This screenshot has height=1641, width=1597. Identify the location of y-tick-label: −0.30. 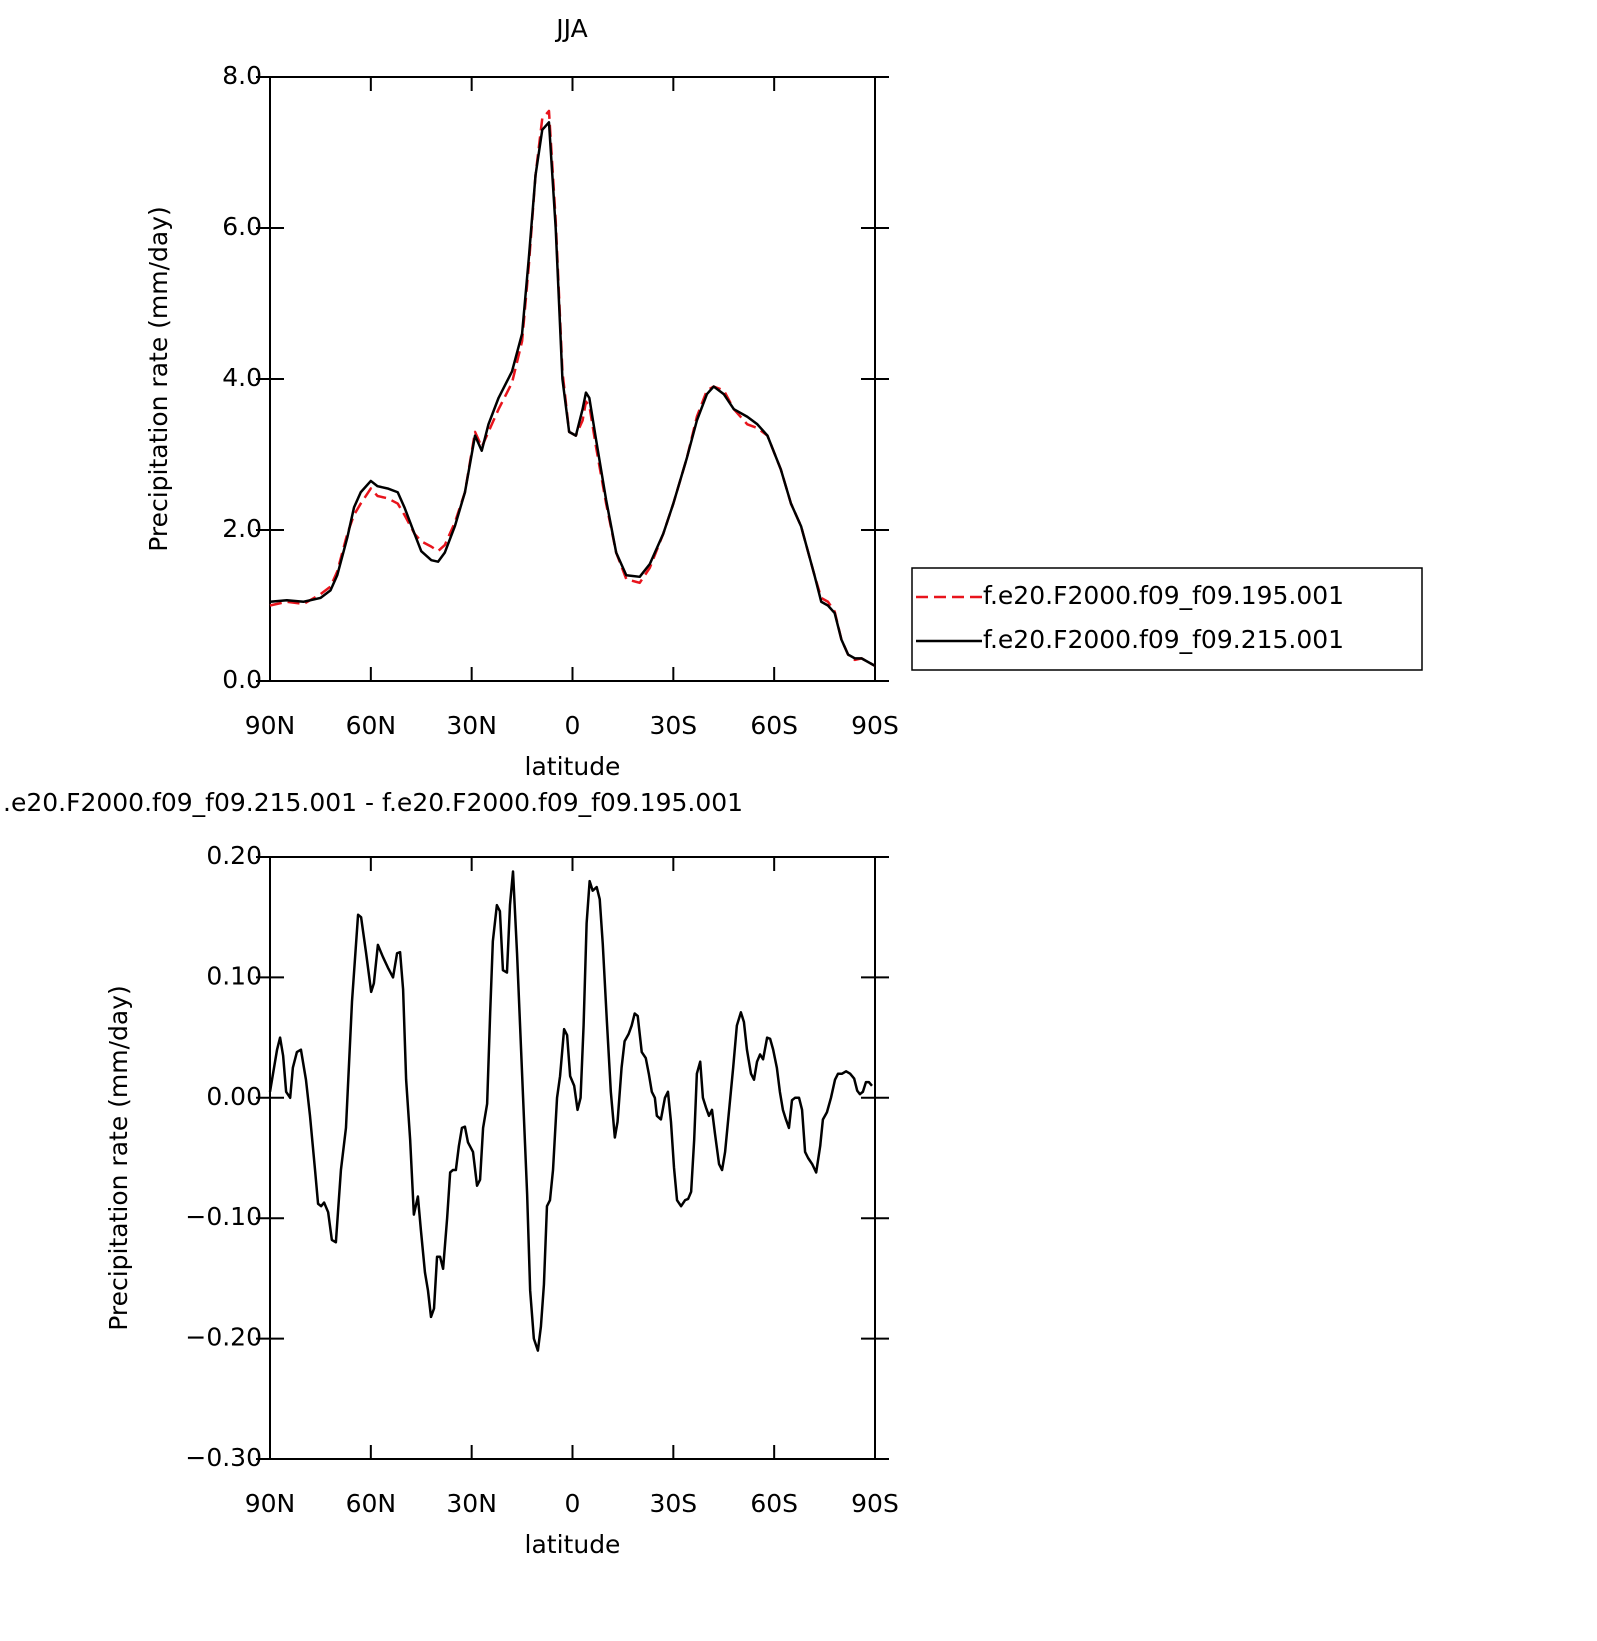
(223, 1457).